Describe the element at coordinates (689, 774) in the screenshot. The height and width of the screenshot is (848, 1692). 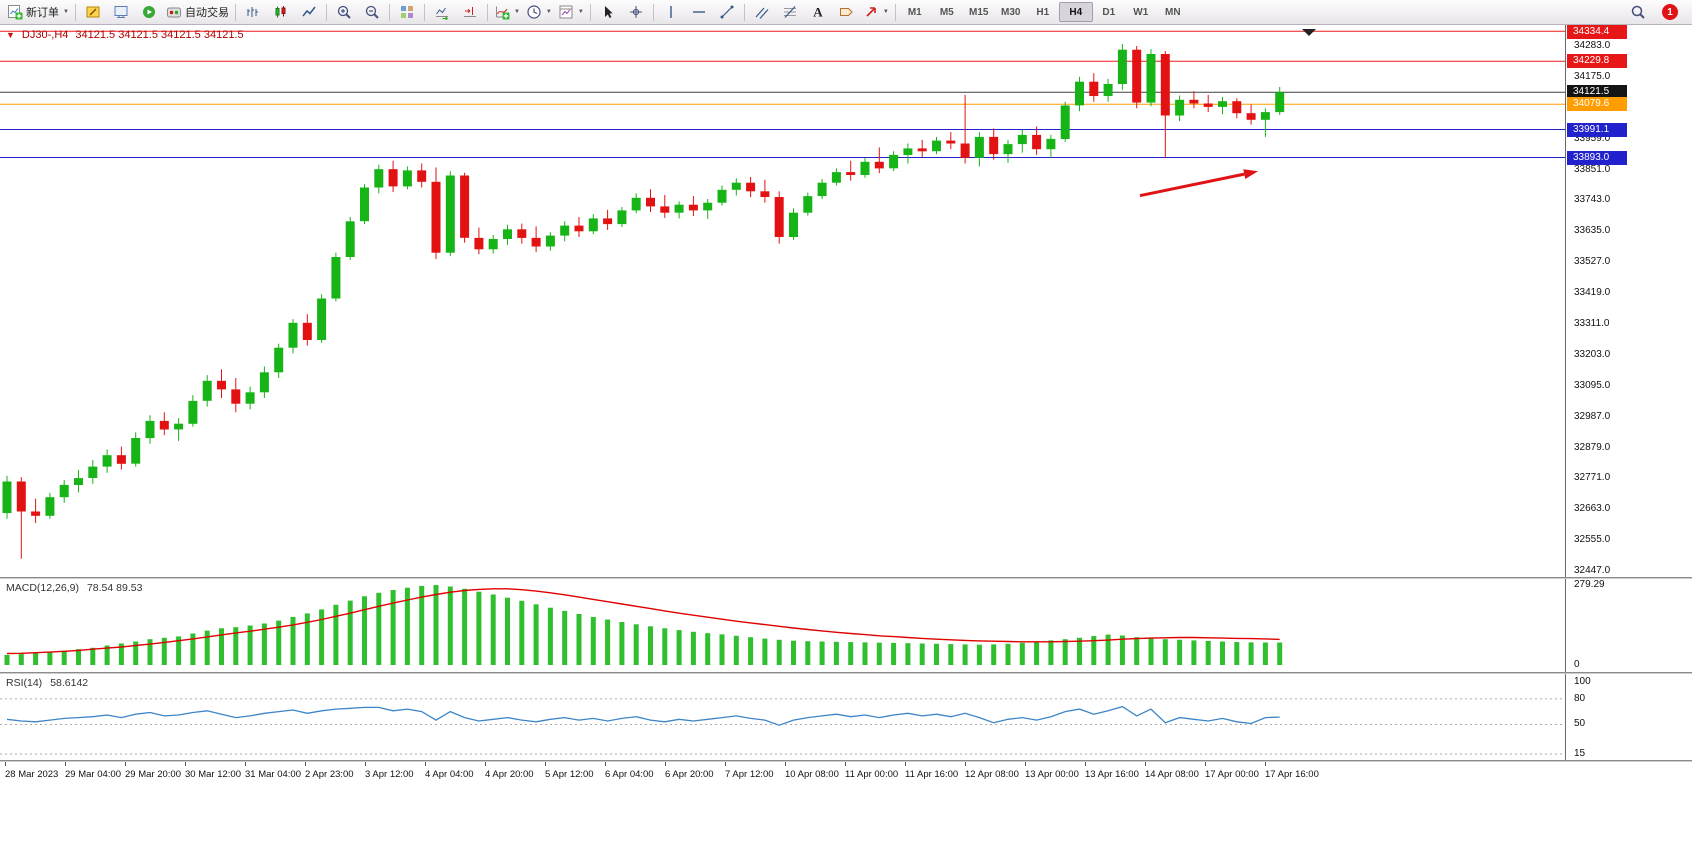
I see `time-axis-label: 6 Apr 20:00` at that location.